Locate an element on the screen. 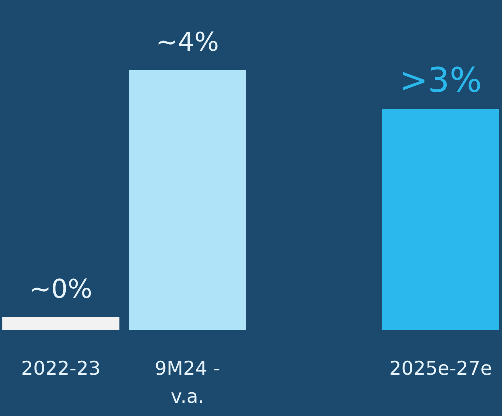 The height and width of the screenshot is (416, 502). data-label: >3% is located at coordinates (441, 81).